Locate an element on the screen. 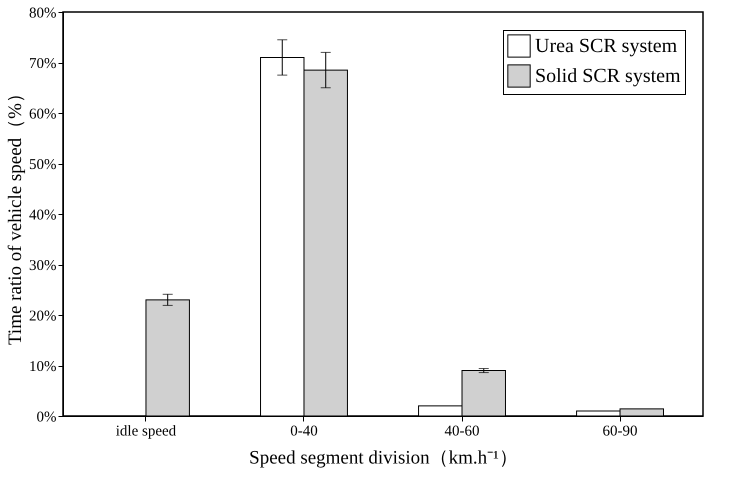 The height and width of the screenshot is (480, 749). y-tick-label: 70% is located at coordinates (42, 64).